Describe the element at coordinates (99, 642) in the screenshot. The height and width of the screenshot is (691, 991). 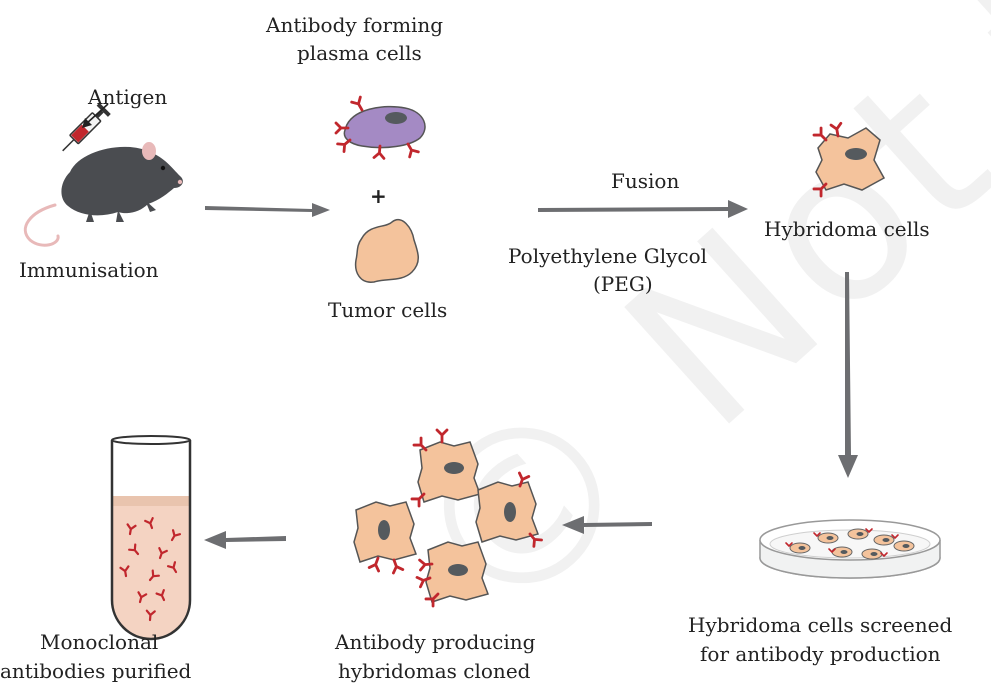
I see `purified-label-line1: Monoclonal` at that location.